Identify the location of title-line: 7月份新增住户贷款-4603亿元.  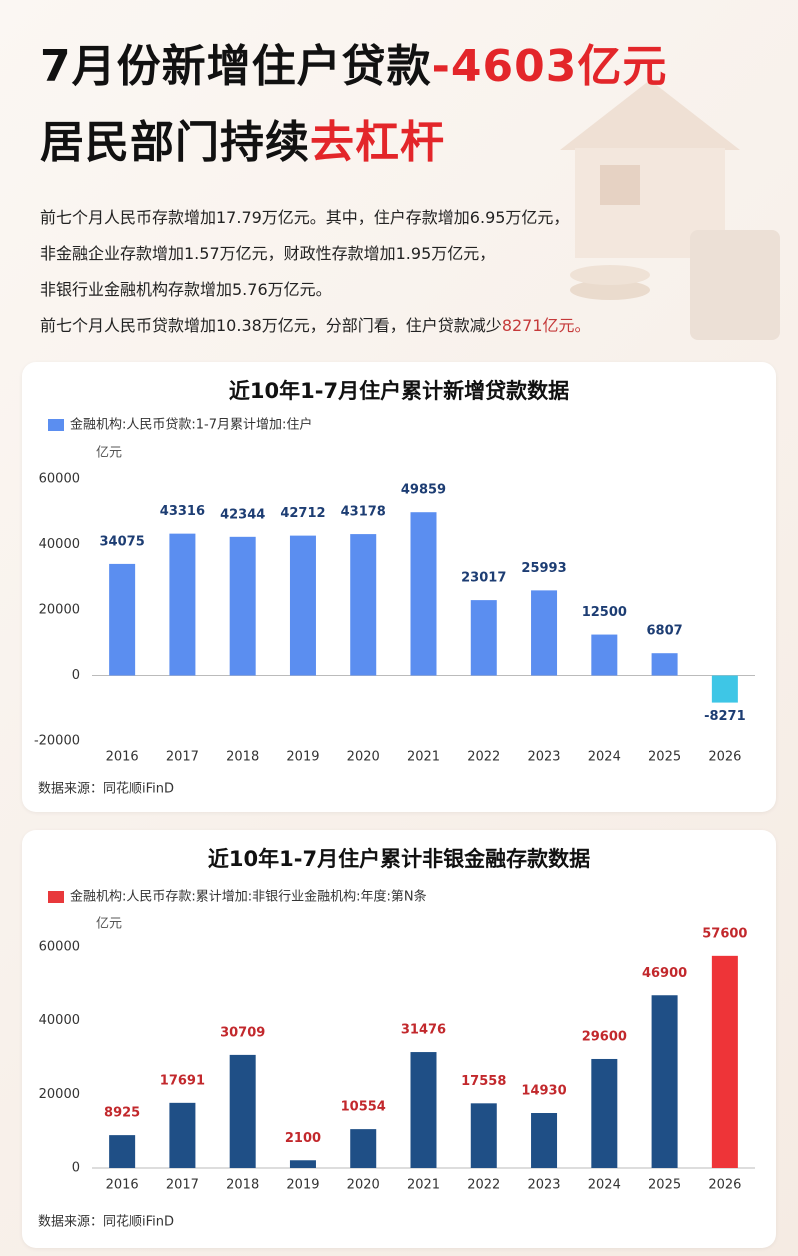
(353, 62).